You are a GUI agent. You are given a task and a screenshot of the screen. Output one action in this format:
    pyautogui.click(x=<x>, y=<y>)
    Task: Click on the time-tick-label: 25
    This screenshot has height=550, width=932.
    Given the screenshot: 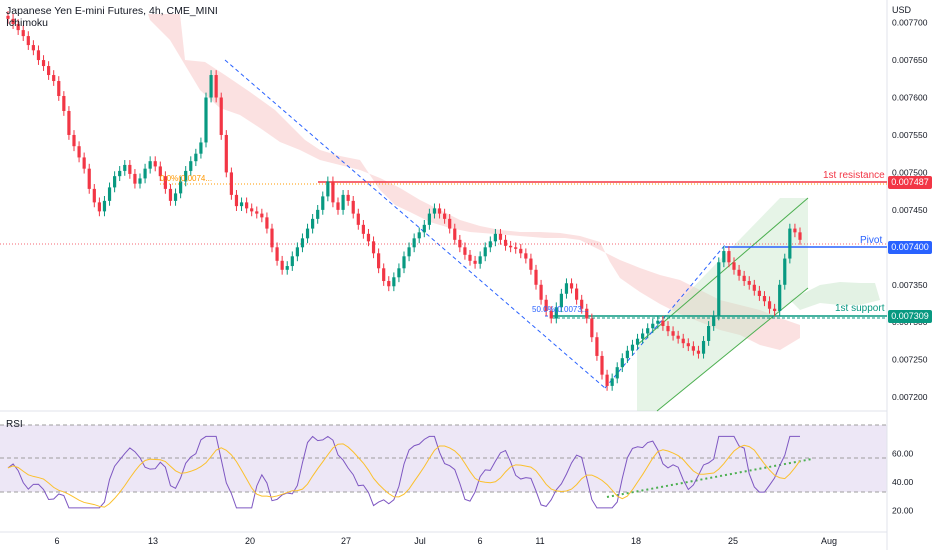 What is the action you would take?
    pyautogui.click(x=733, y=541)
    